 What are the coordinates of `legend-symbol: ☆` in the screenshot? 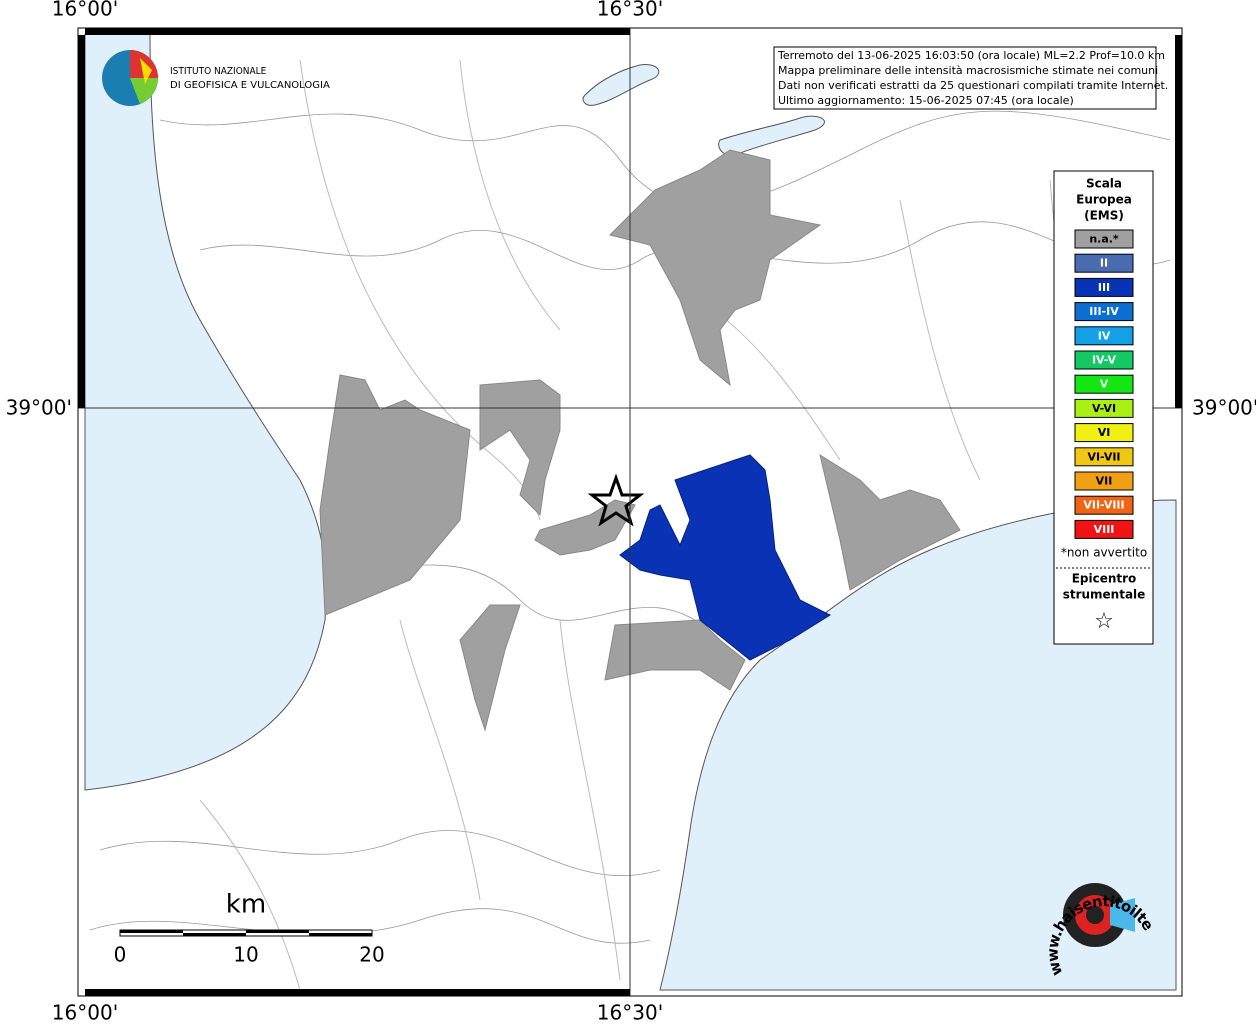 It's located at (1104, 621).